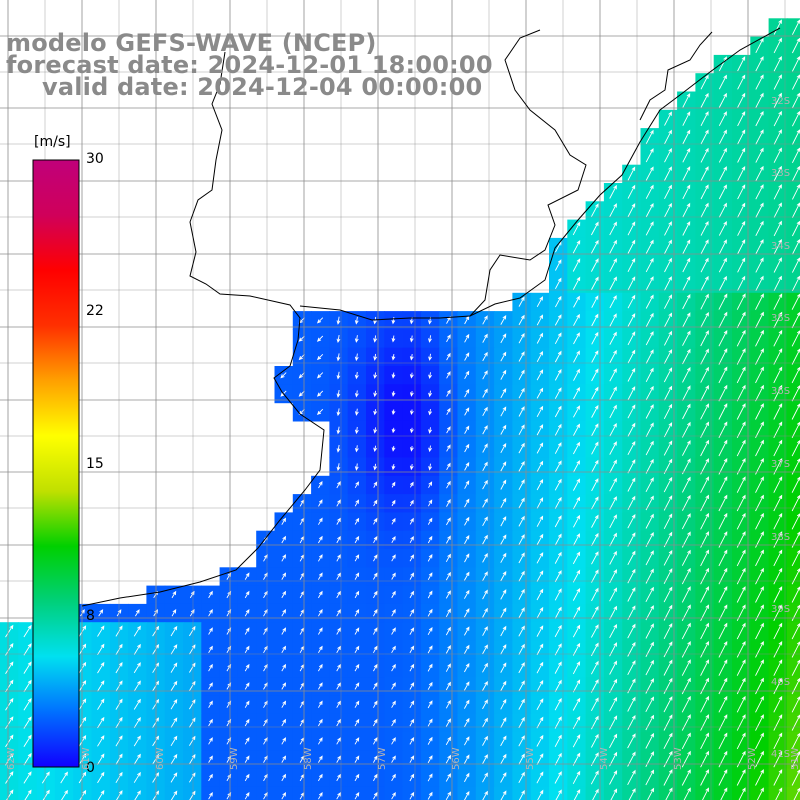  I want to click on lat-label-36s: 36S, so click(781, 391).